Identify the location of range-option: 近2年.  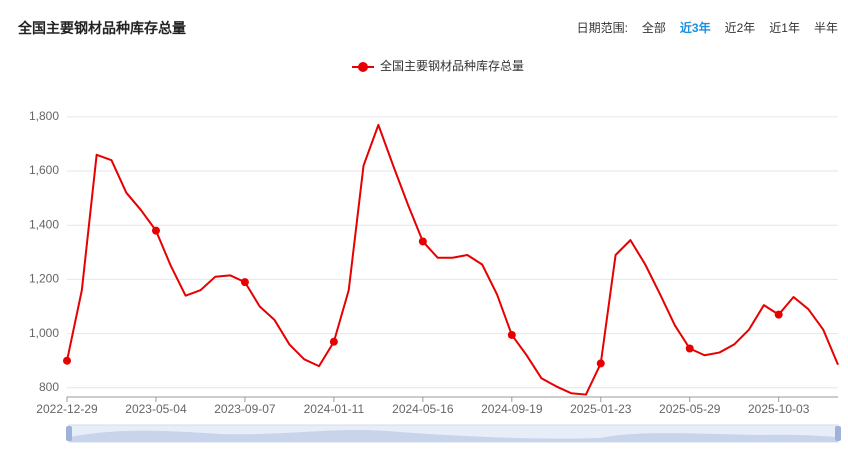
(740, 28).